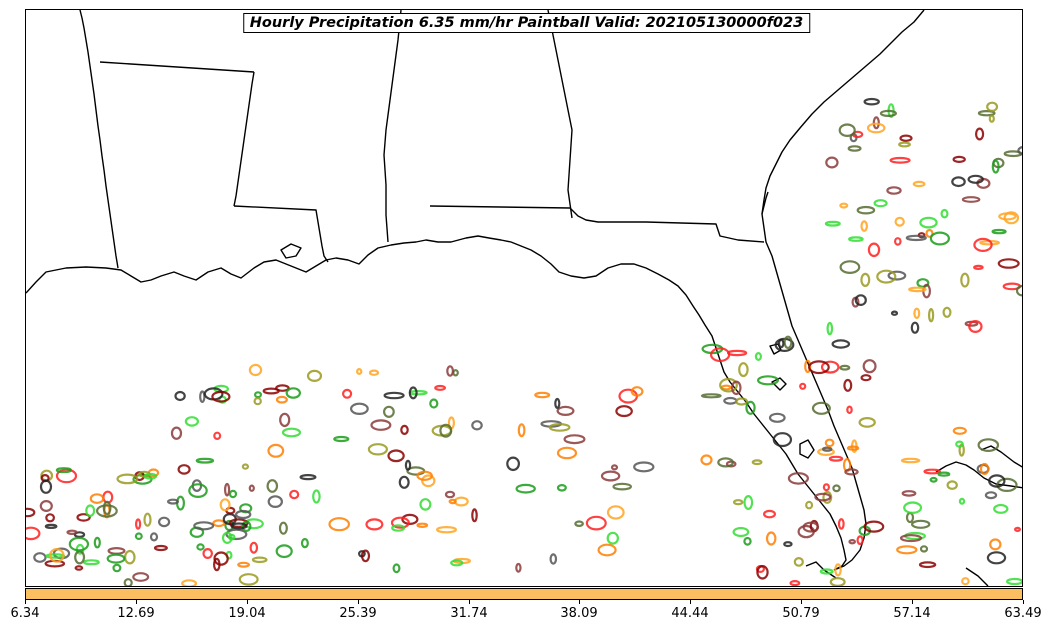 The height and width of the screenshot is (633, 1053). What do you see at coordinates (469, 613) in the screenshot?
I see `colorbar-tick-label: 31.74` at bounding box center [469, 613].